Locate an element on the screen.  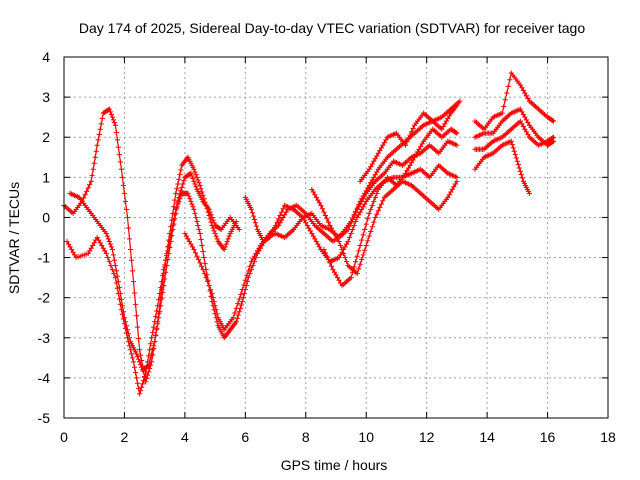
series-trace is located at coordinates (514, 101).